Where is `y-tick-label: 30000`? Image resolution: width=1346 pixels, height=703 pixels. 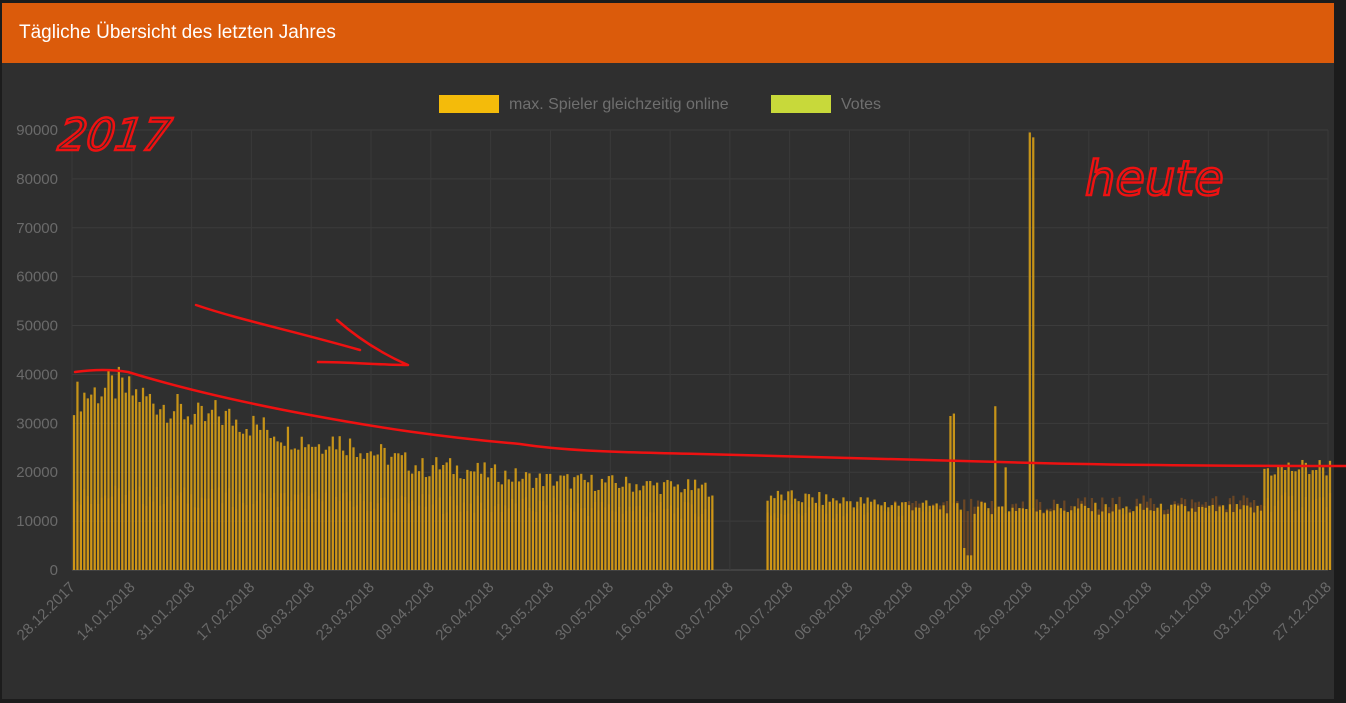 y-tick-label: 30000 is located at coordinates (37, 423).